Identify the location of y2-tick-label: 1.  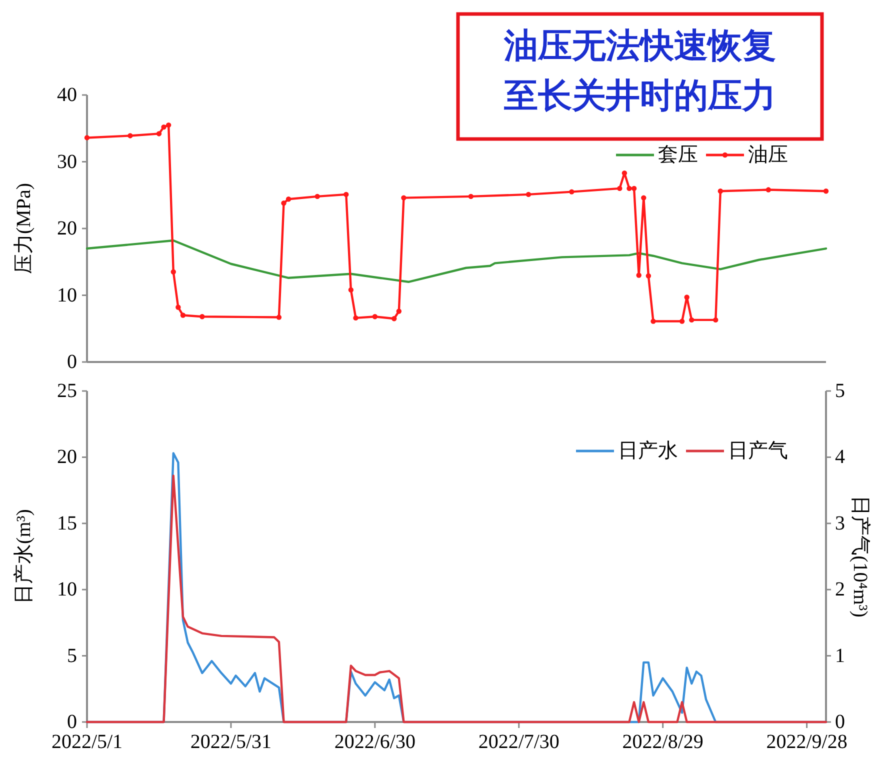
(840, 655).